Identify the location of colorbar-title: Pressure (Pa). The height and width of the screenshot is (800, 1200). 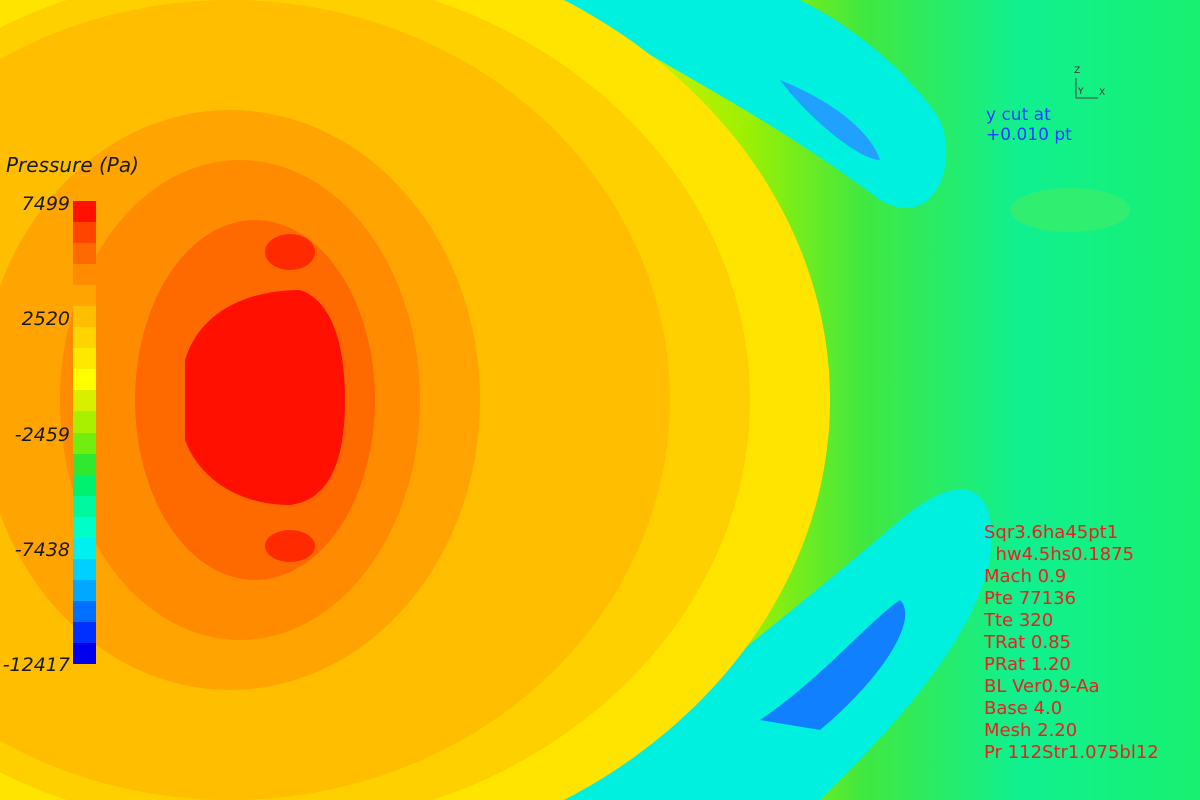
(72, 165).